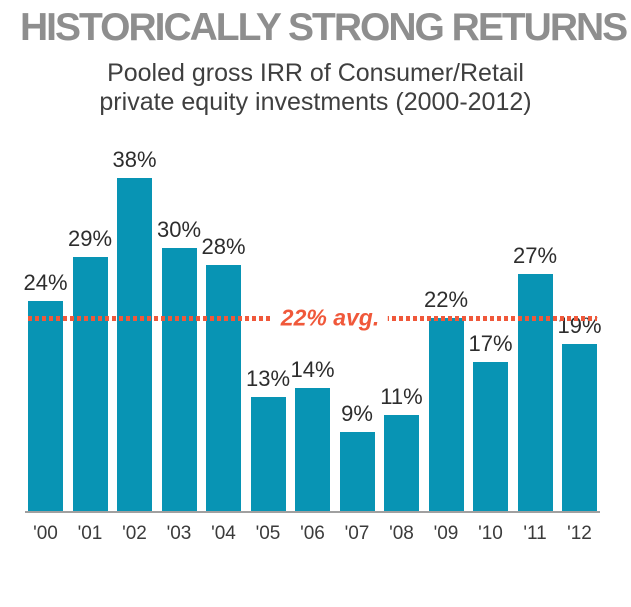 This screenshot has width=631, height=607. I want to click on bar-column: 29%, so click(90, 368).